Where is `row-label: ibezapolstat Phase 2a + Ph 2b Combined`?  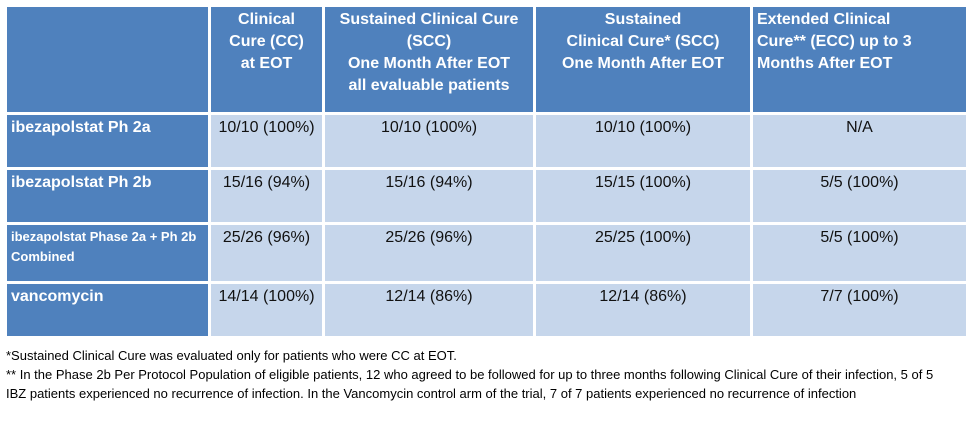
row-label: ibezapolstat Phase 2a + Ph 2b Combined is located at coordinates (107, 253).